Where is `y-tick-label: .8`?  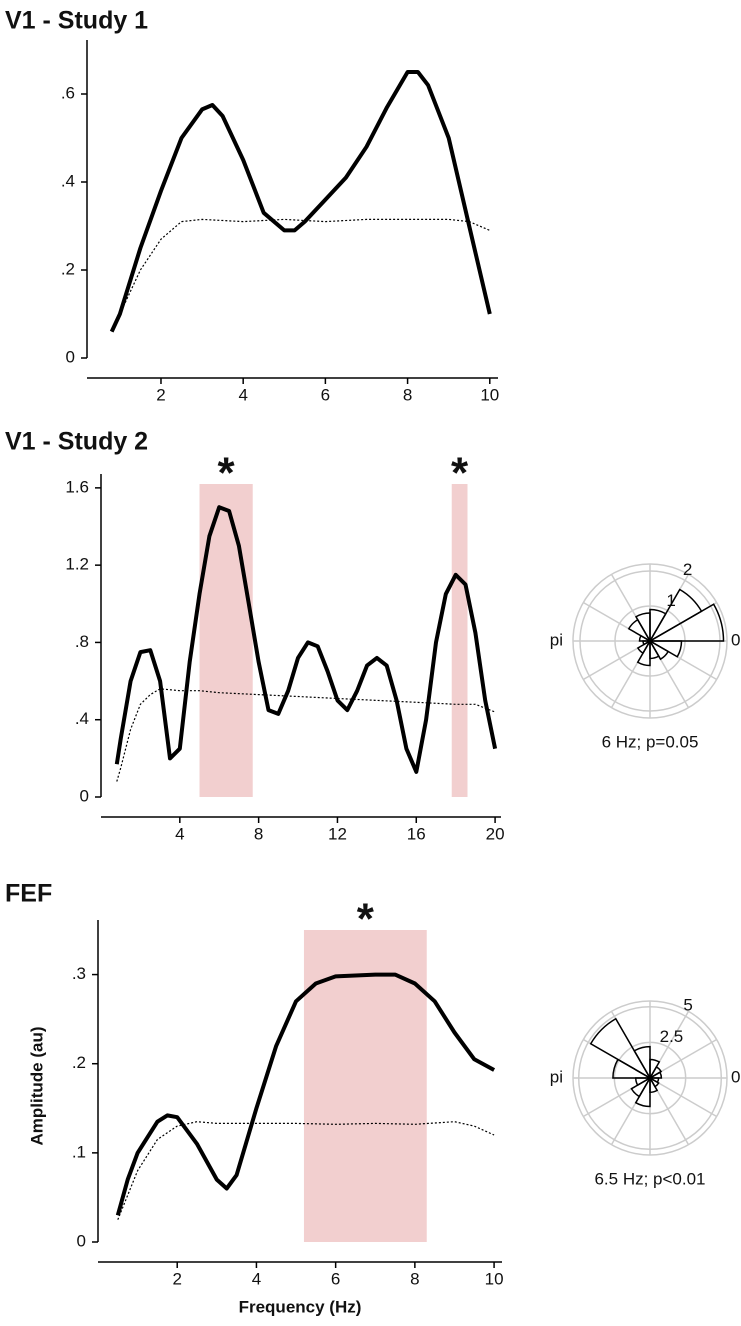
y-tick-label: .8 is located at coordinates (82, 641).